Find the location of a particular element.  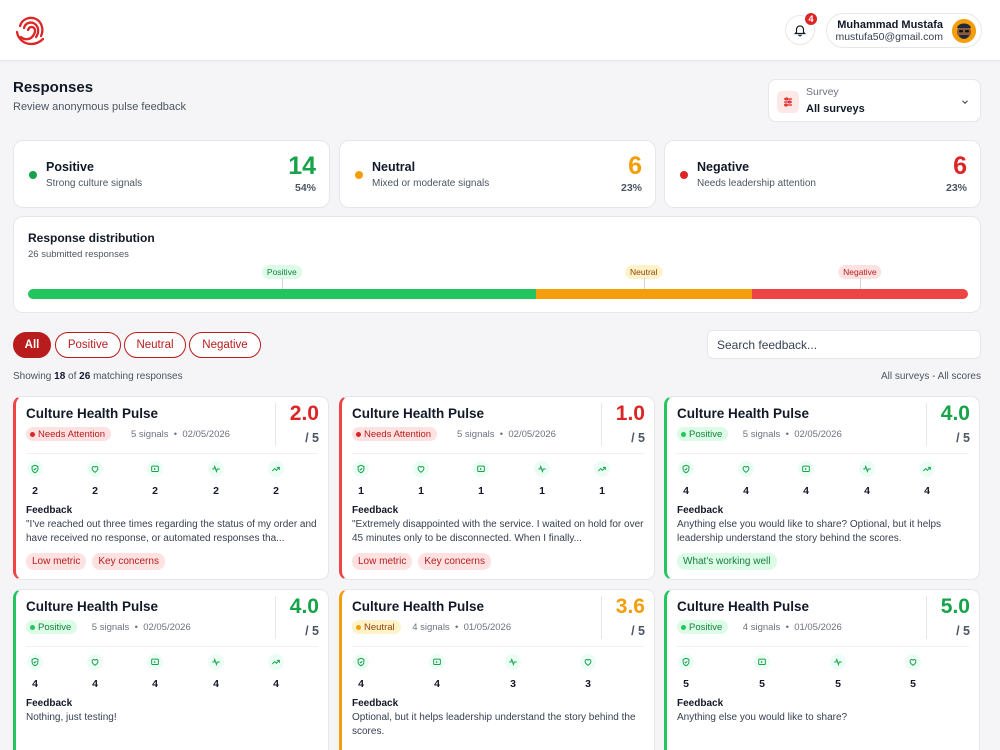

status-label: Needs Attention is located at coordinates (398, 434).